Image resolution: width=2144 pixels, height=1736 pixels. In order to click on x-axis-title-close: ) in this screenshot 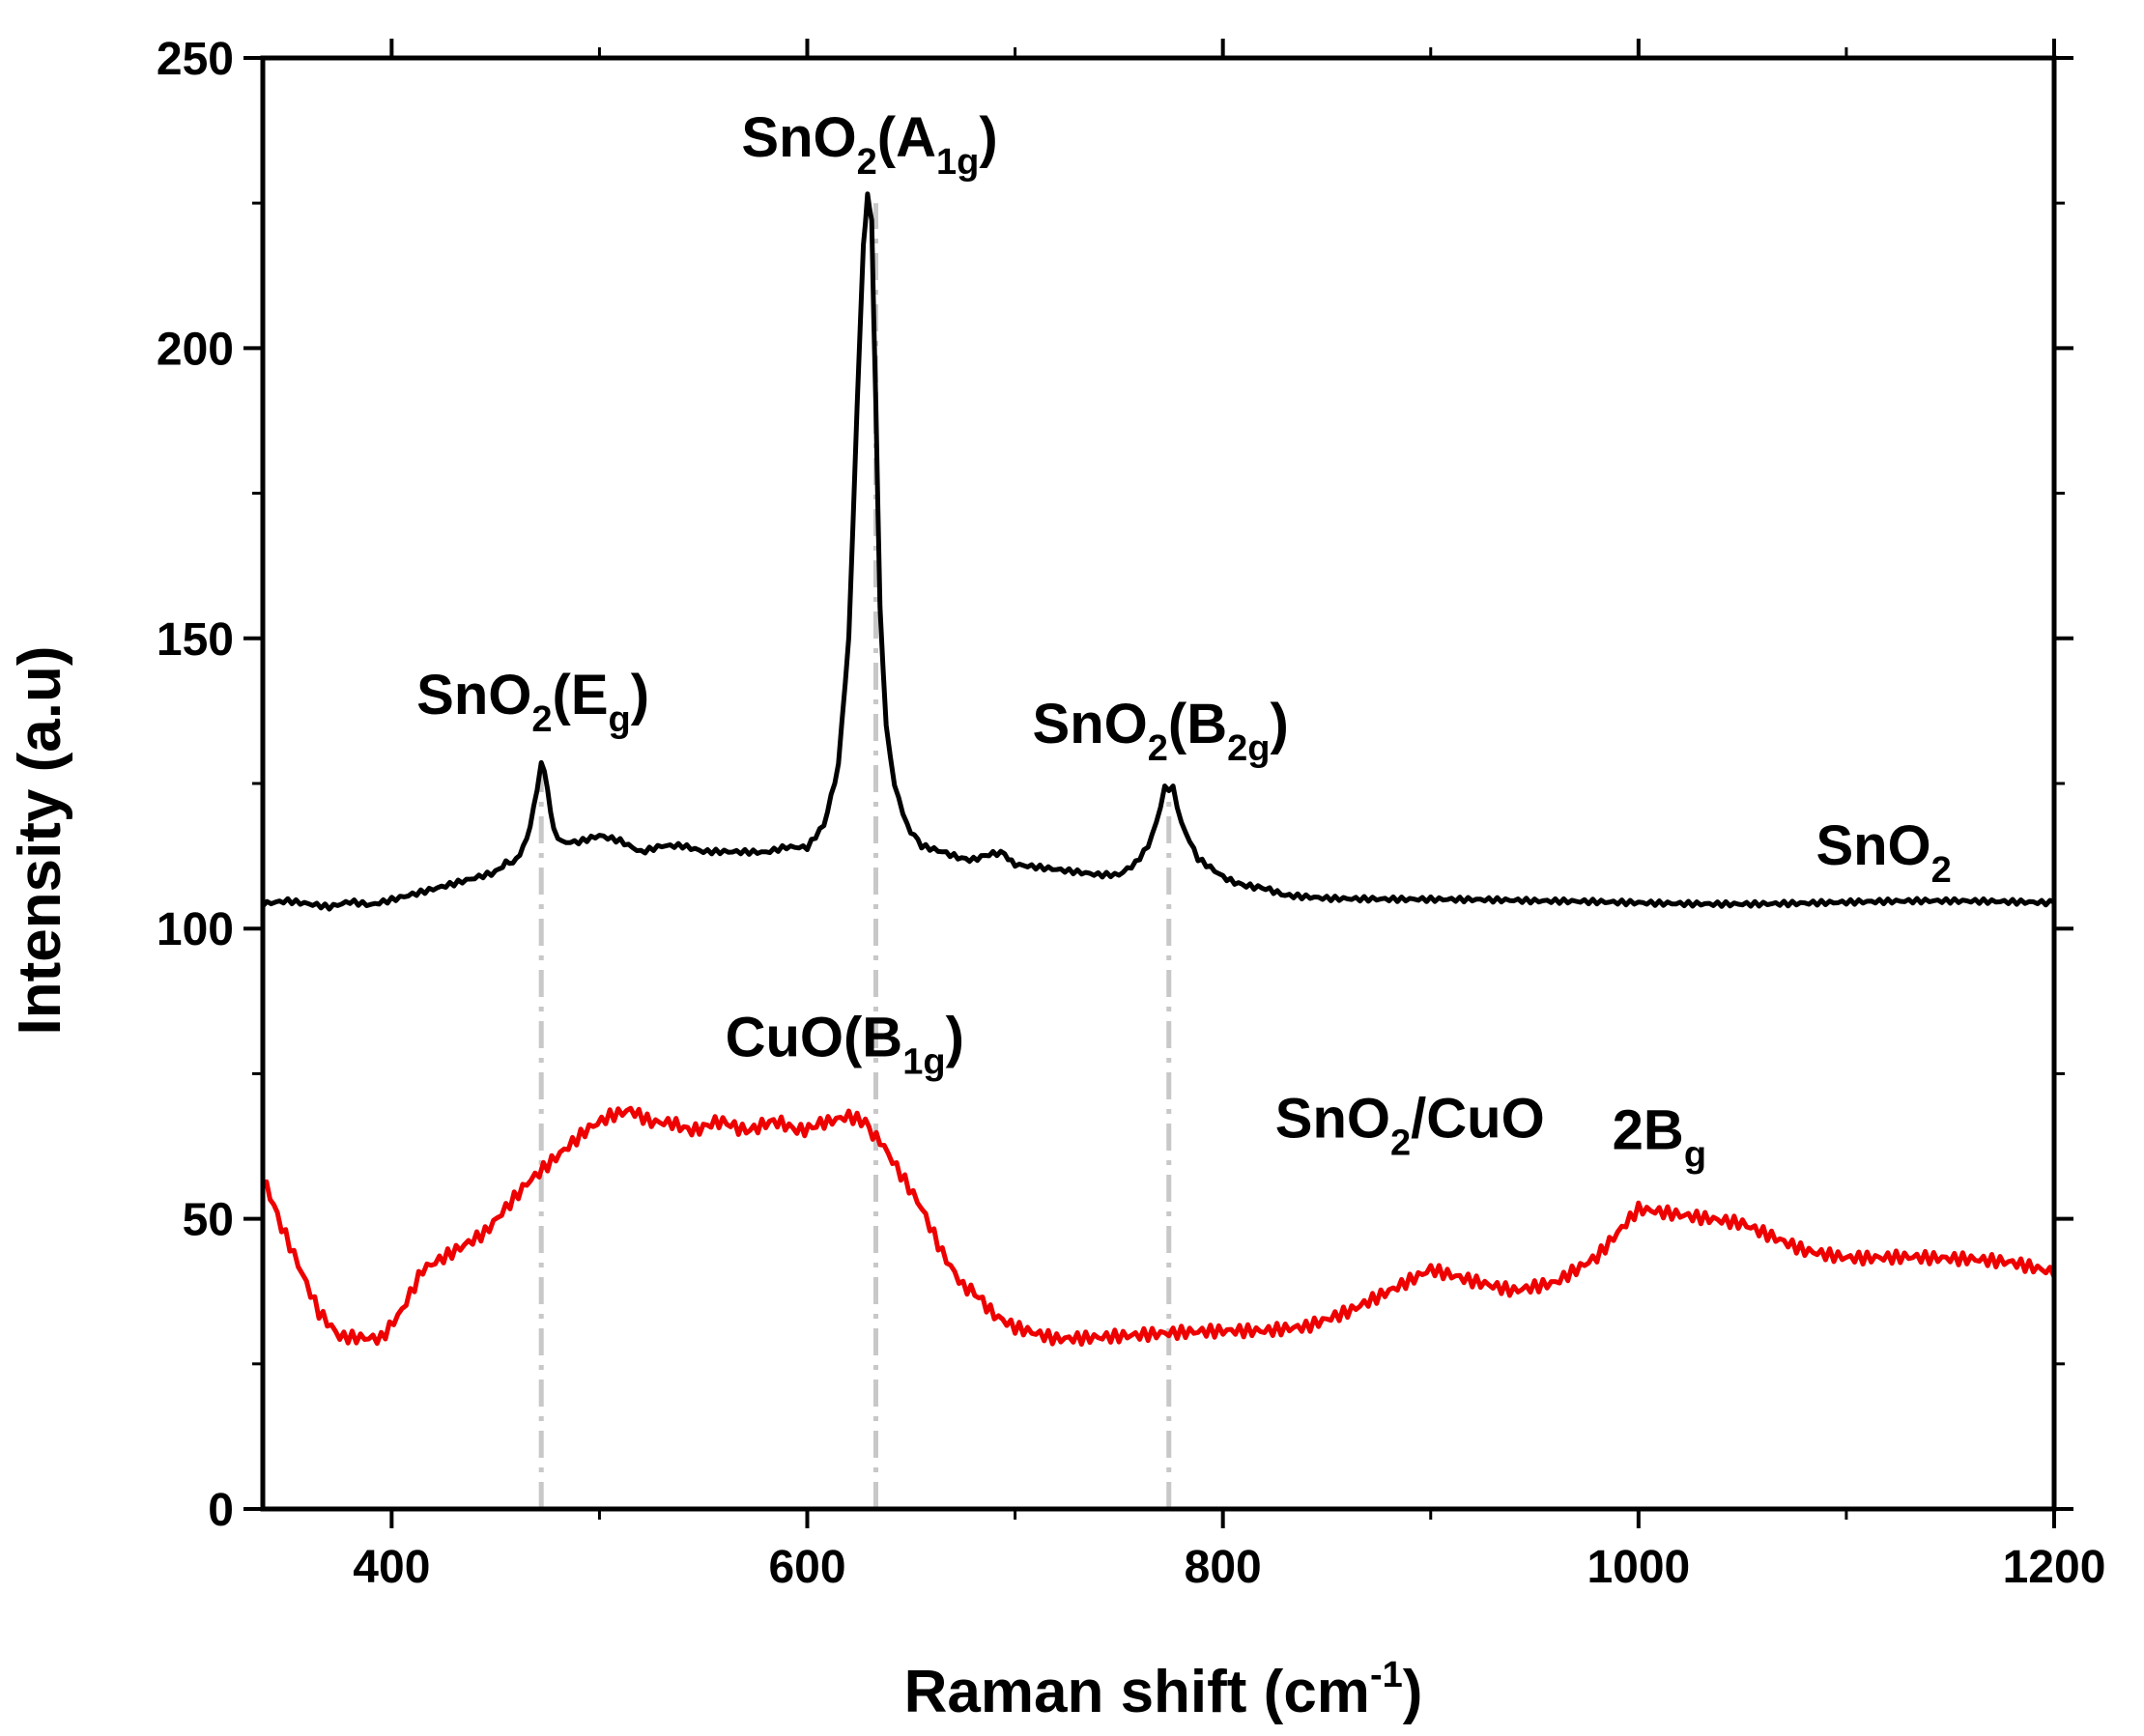, I will do `click(1413, 1692)`.